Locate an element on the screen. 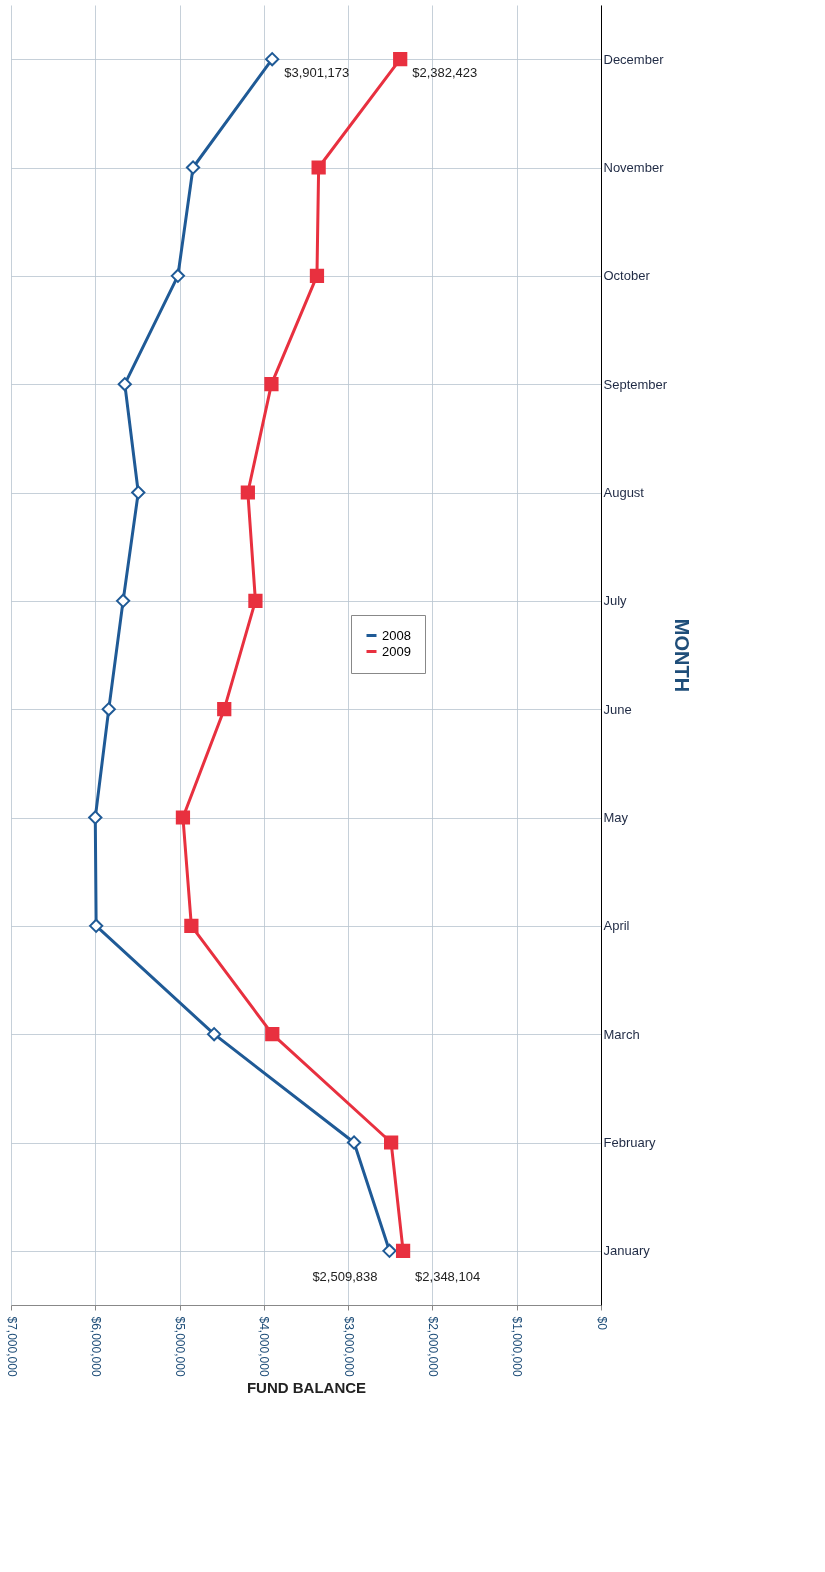 The image size is (825, 1572). x-tick-label: $1,000,000 is located at coordinates (517, 1346).